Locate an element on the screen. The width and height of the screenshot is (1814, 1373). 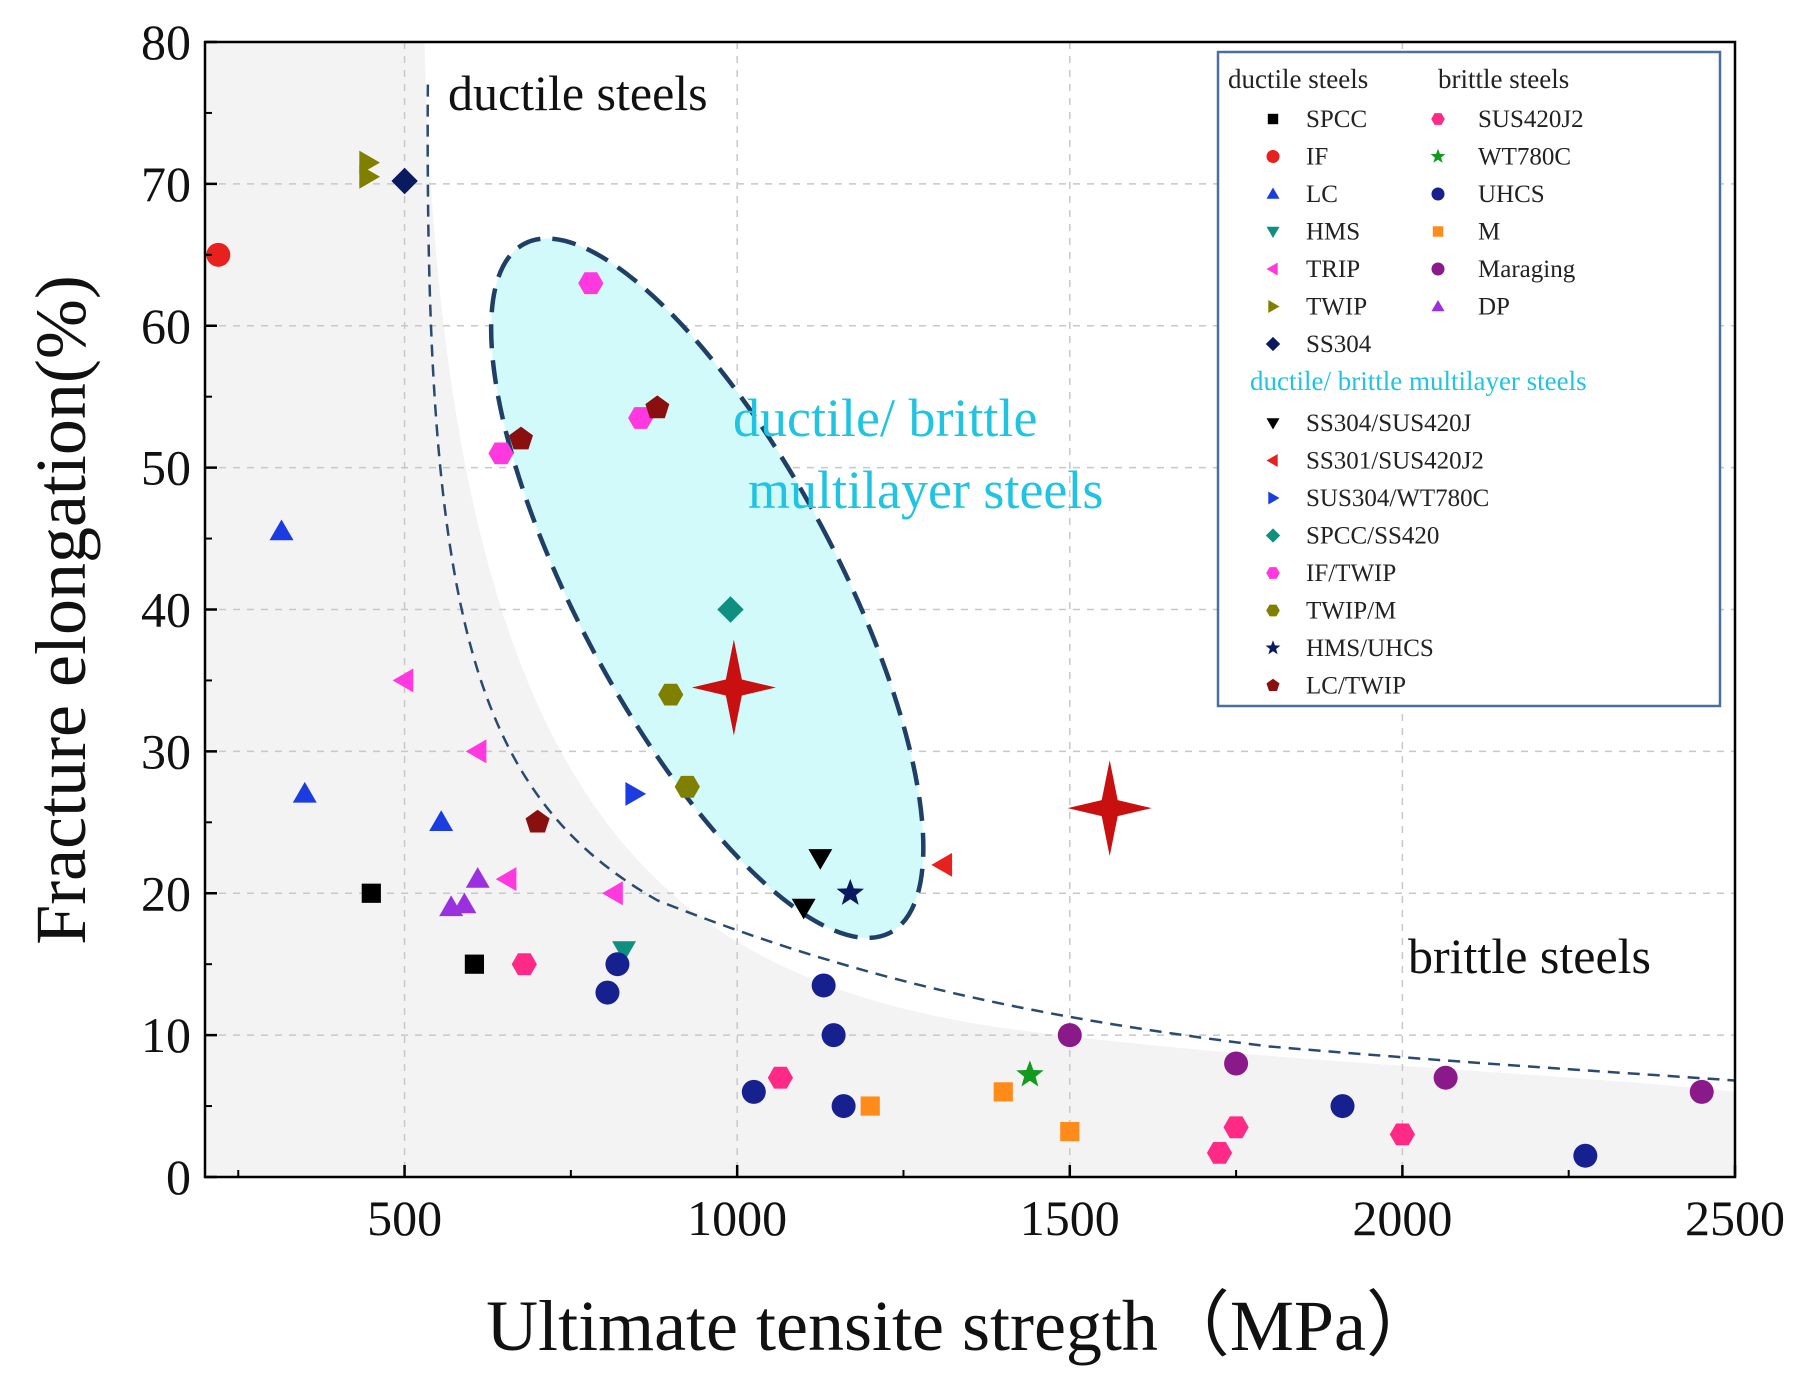
series-hms is located at coordinates (624, 951).